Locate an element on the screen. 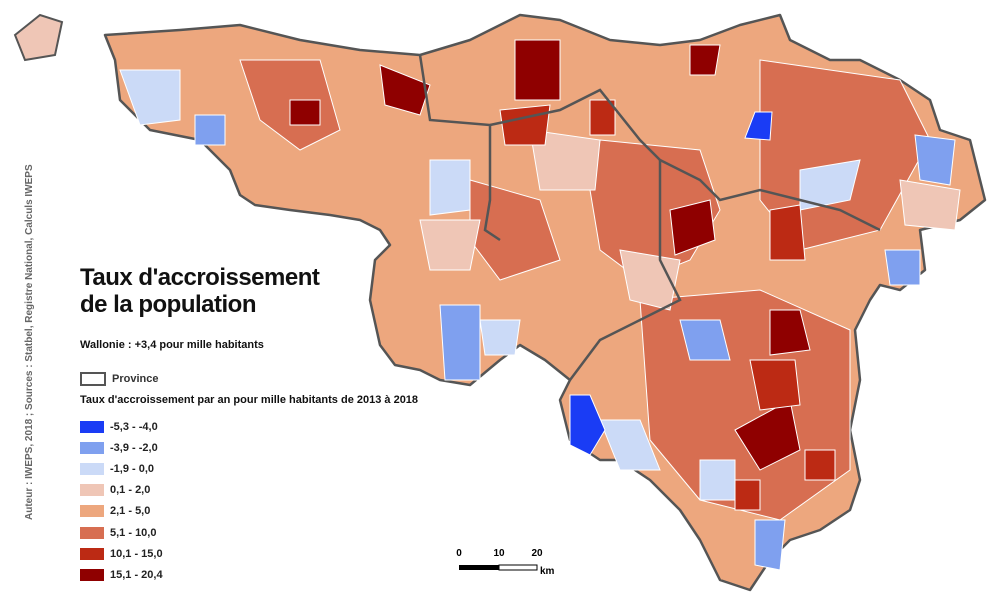  scale-label: 0 is located at coordinates (459, 553).